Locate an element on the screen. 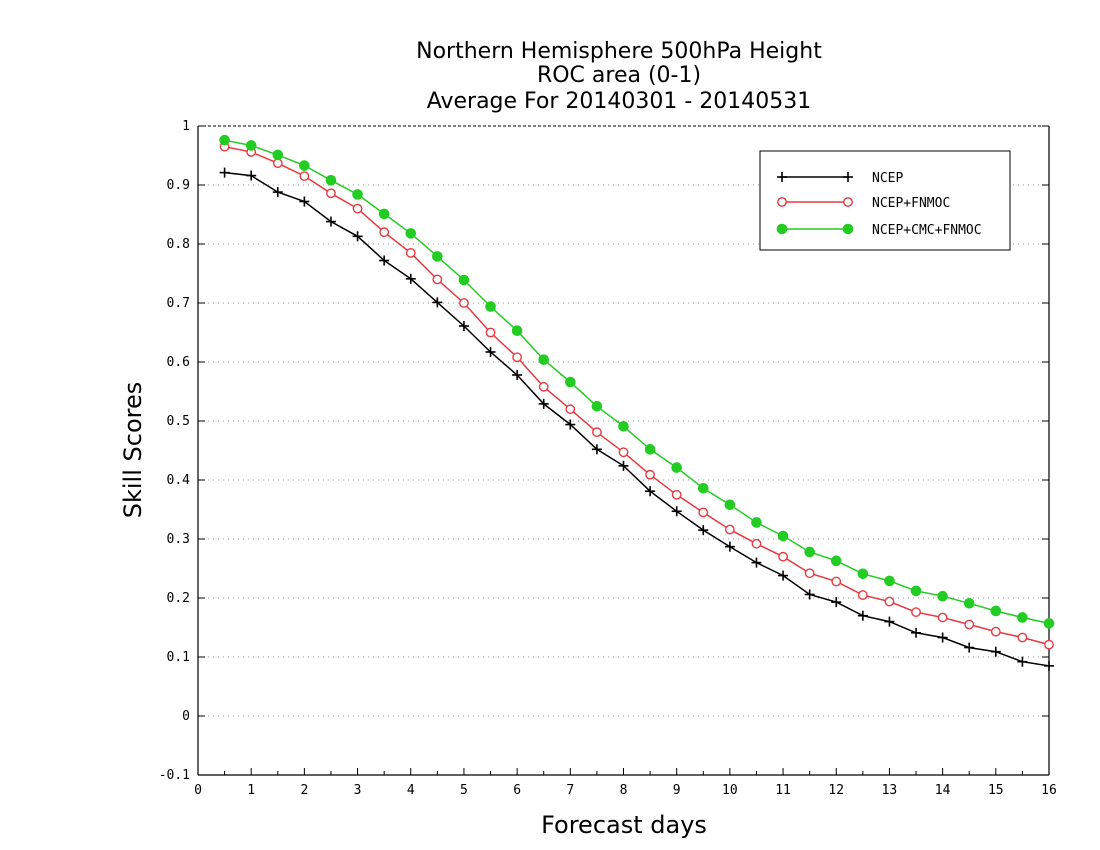 The width and height of the screenshot is (1100, 850). y-tick-label: 0.5 is located at coordinates (178, 421).